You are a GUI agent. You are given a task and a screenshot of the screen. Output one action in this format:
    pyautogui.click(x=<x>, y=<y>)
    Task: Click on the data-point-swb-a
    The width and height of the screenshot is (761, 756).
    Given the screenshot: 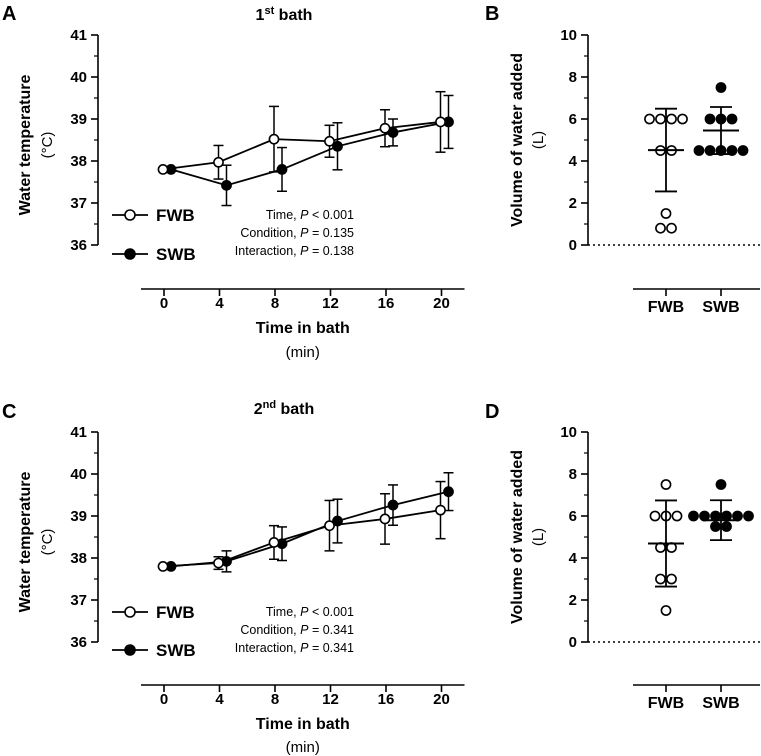 What is the action you would take?
    pyautogui.click(x=337, y=146)
    